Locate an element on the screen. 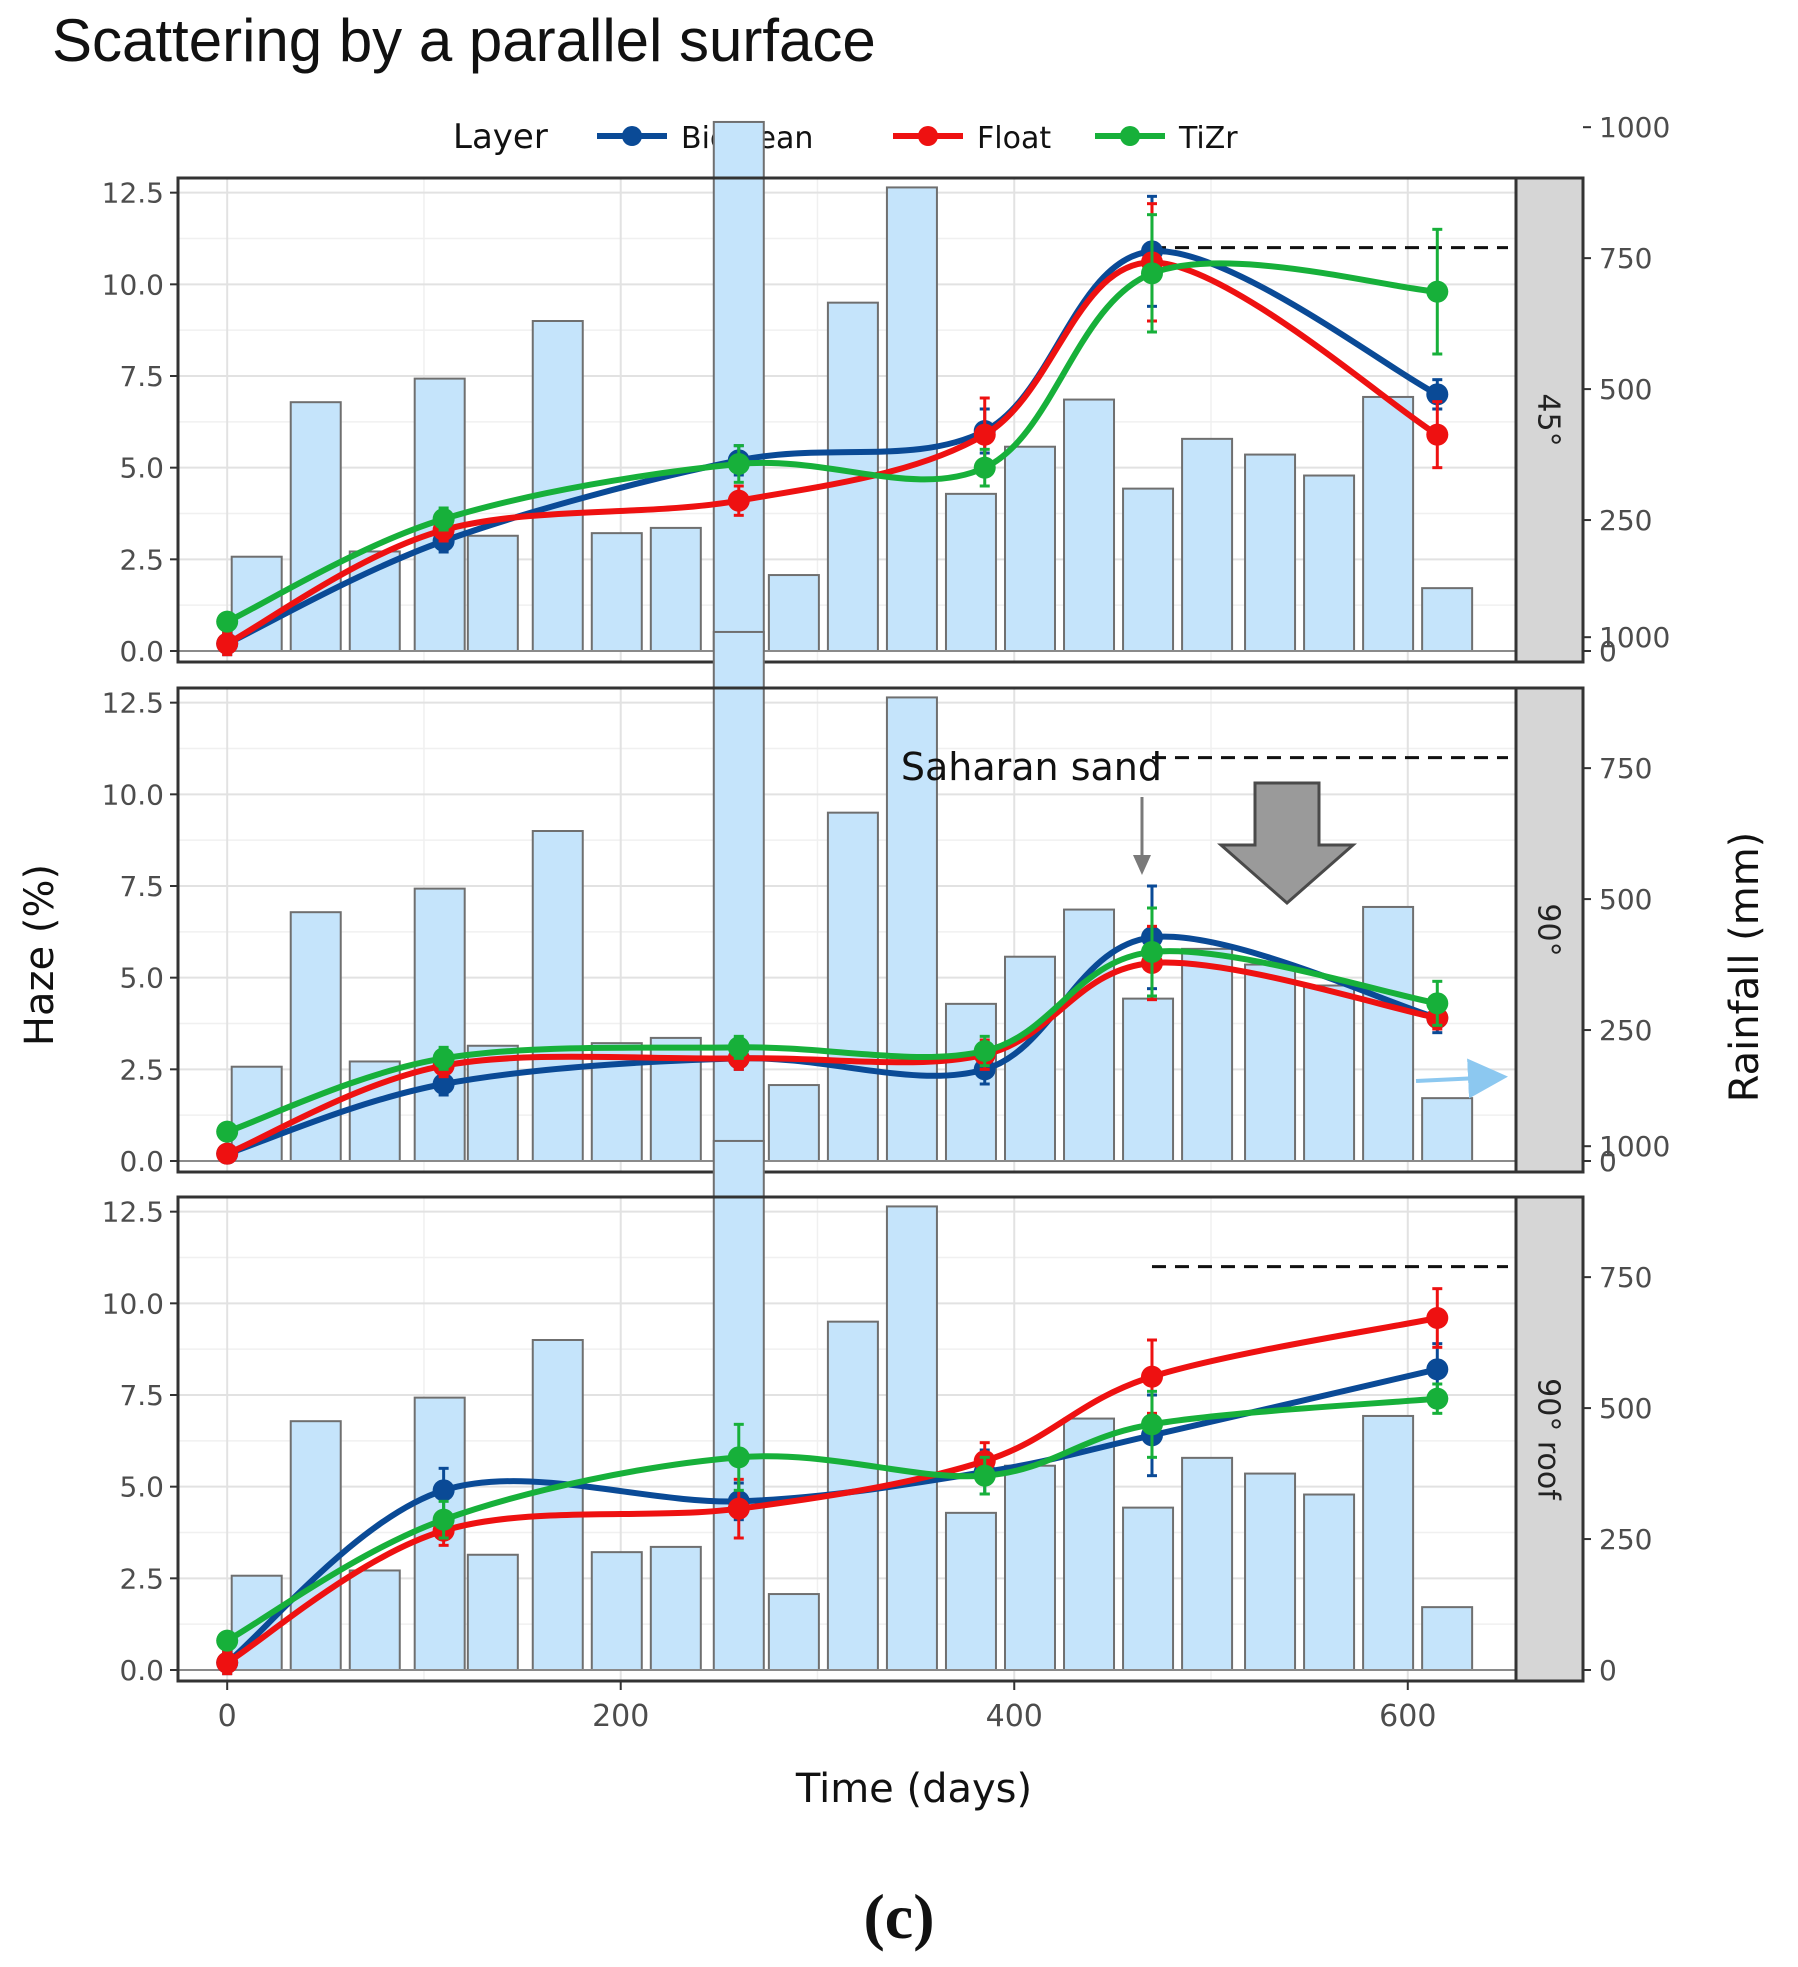 The height and width of the screenshot is (1967, 1798). figure-caption: (c) is located at coordinates (899, 1916).